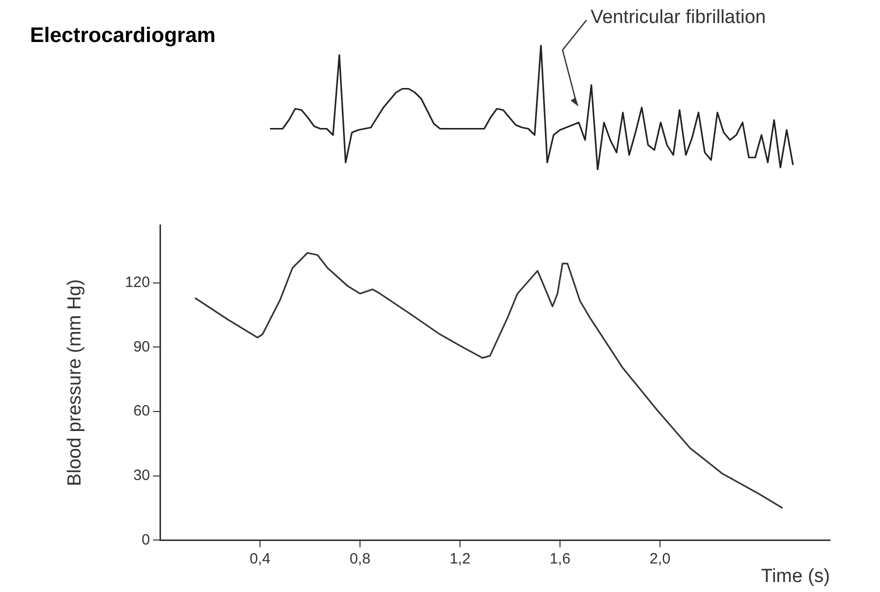 Image resolution: width=880 pixels, height=592 pixels. I want to click on x-tick-label: 0,4, so click(260, 559).